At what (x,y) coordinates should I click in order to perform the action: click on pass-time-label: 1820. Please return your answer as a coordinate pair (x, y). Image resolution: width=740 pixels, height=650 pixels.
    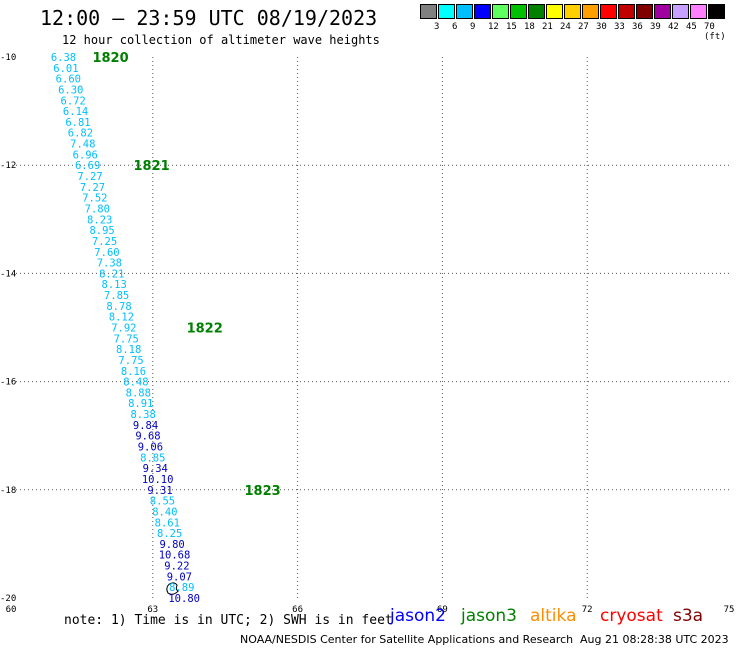
    Looking at the image, I should click on (110, 58).